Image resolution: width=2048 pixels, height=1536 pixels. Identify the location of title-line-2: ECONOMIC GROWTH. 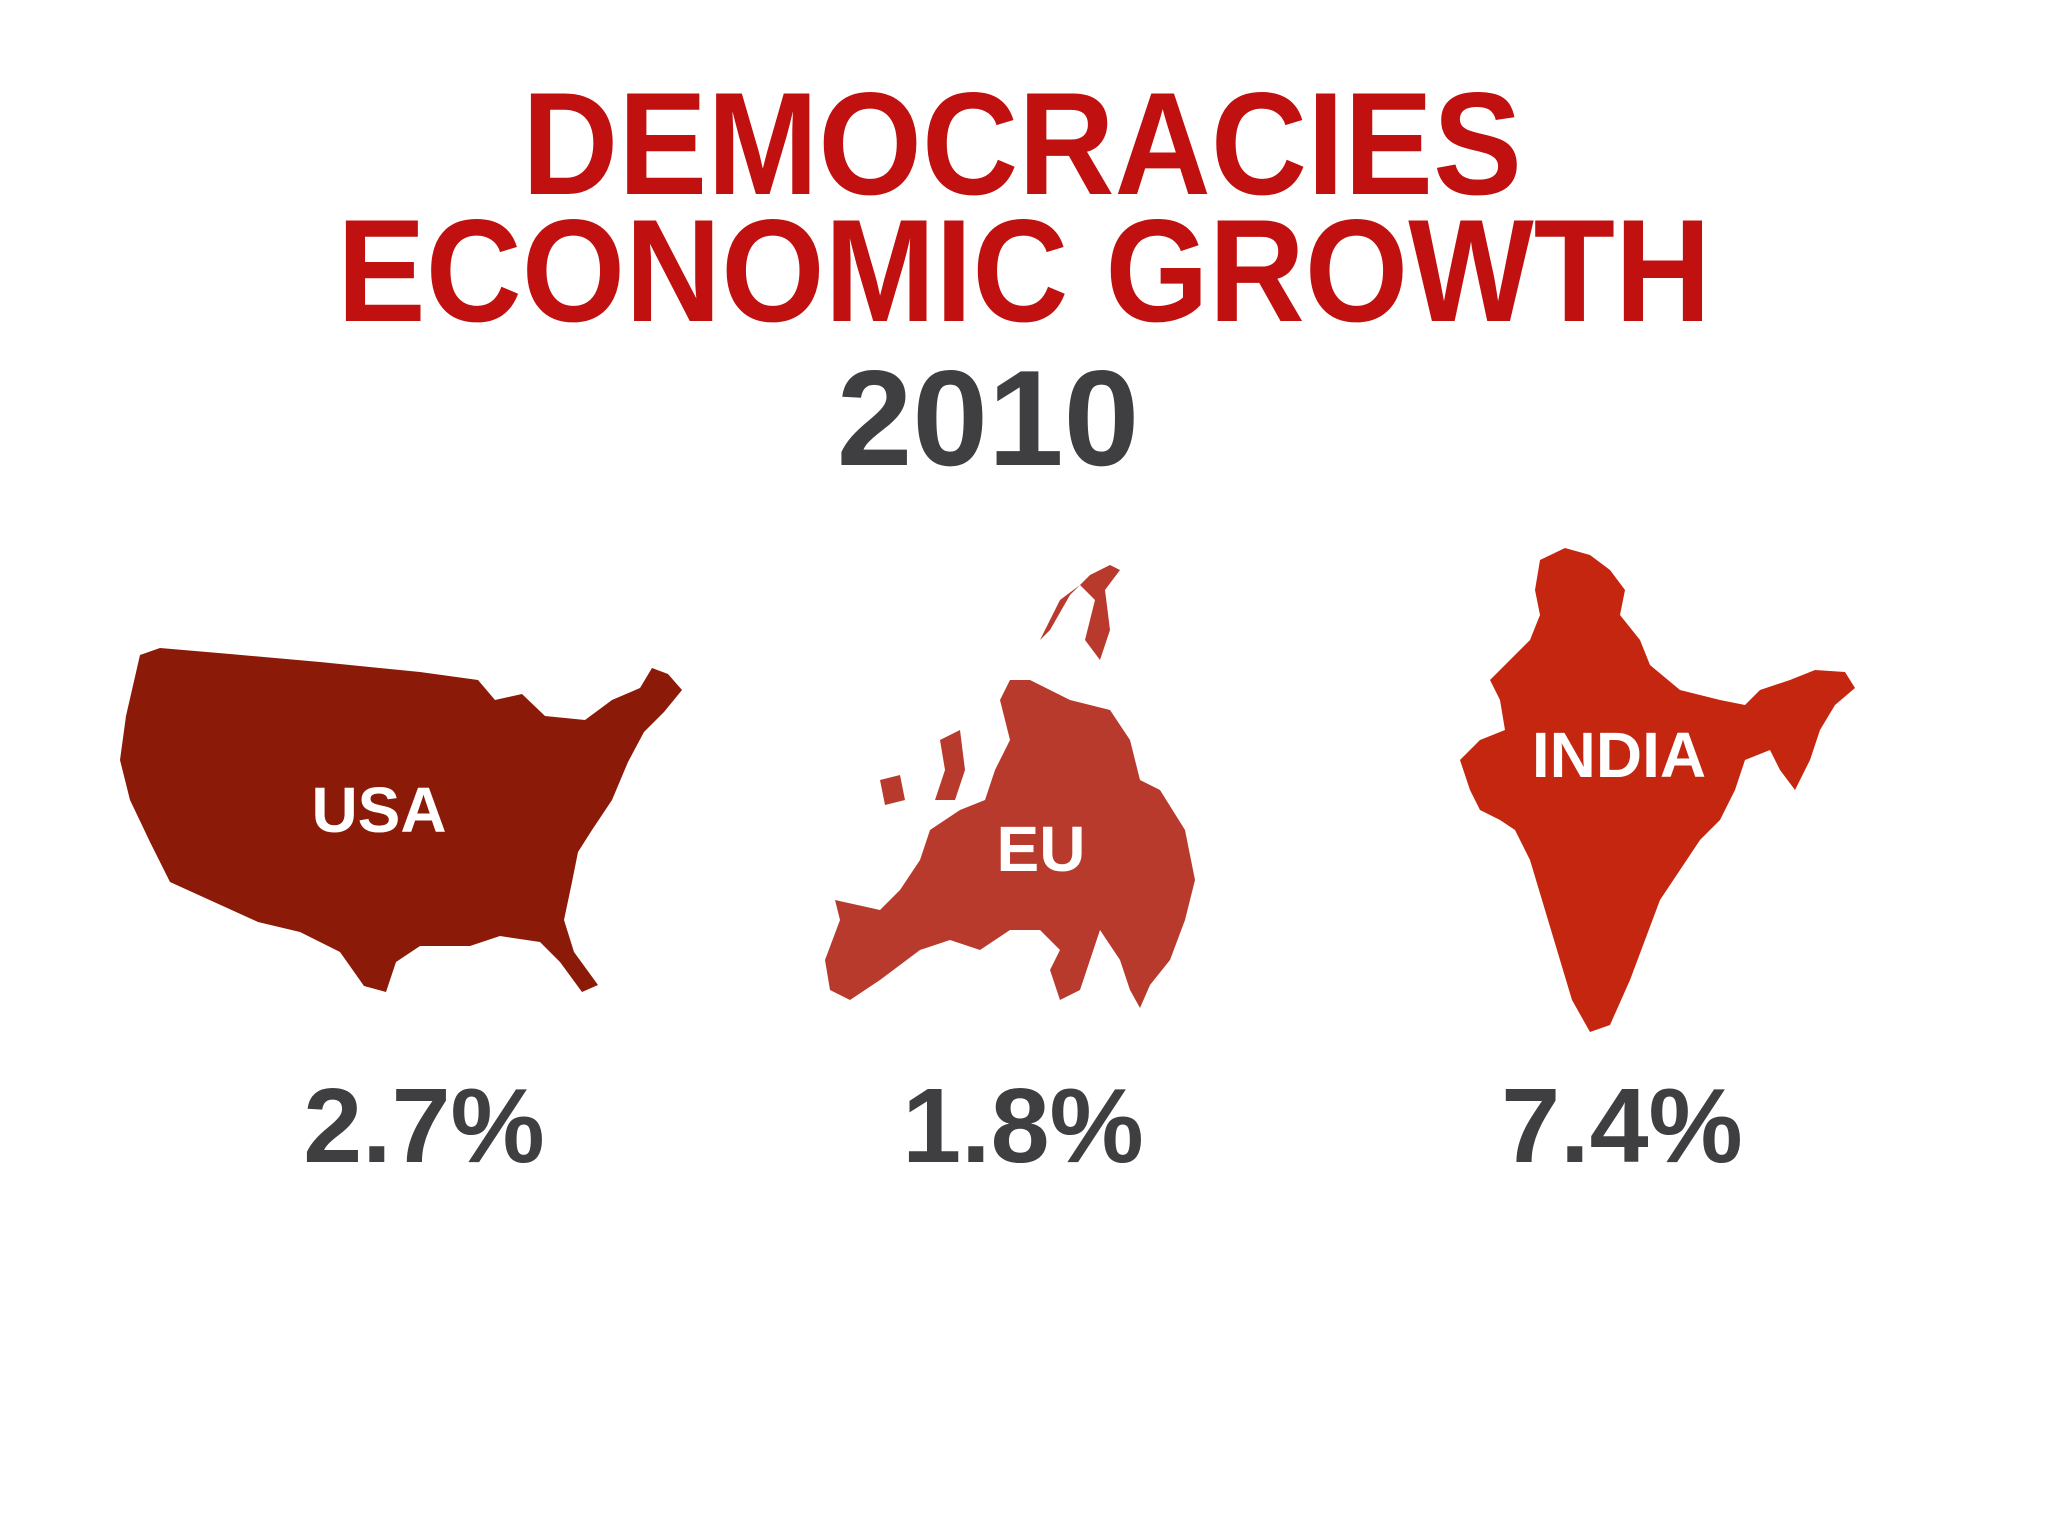
(1024, 270).